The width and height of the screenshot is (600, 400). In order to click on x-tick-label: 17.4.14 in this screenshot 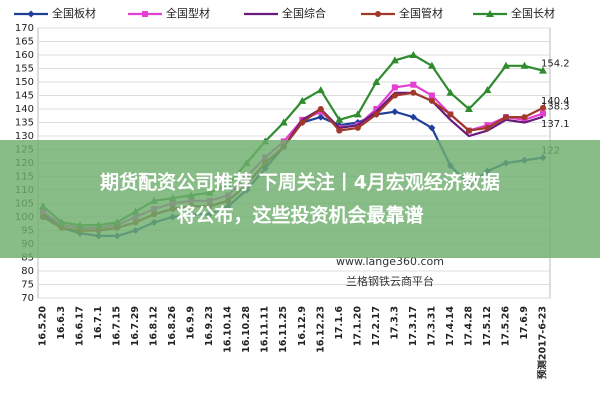, I will do `click(450, 326)`.